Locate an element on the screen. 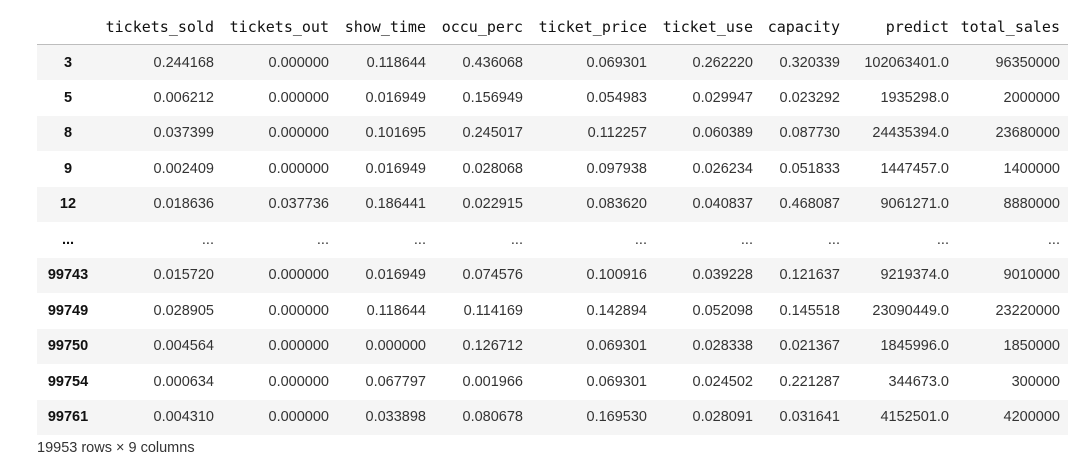 The image size is (1078, 464). table-cell: 0.004564 is located at coordinates (183, 346).